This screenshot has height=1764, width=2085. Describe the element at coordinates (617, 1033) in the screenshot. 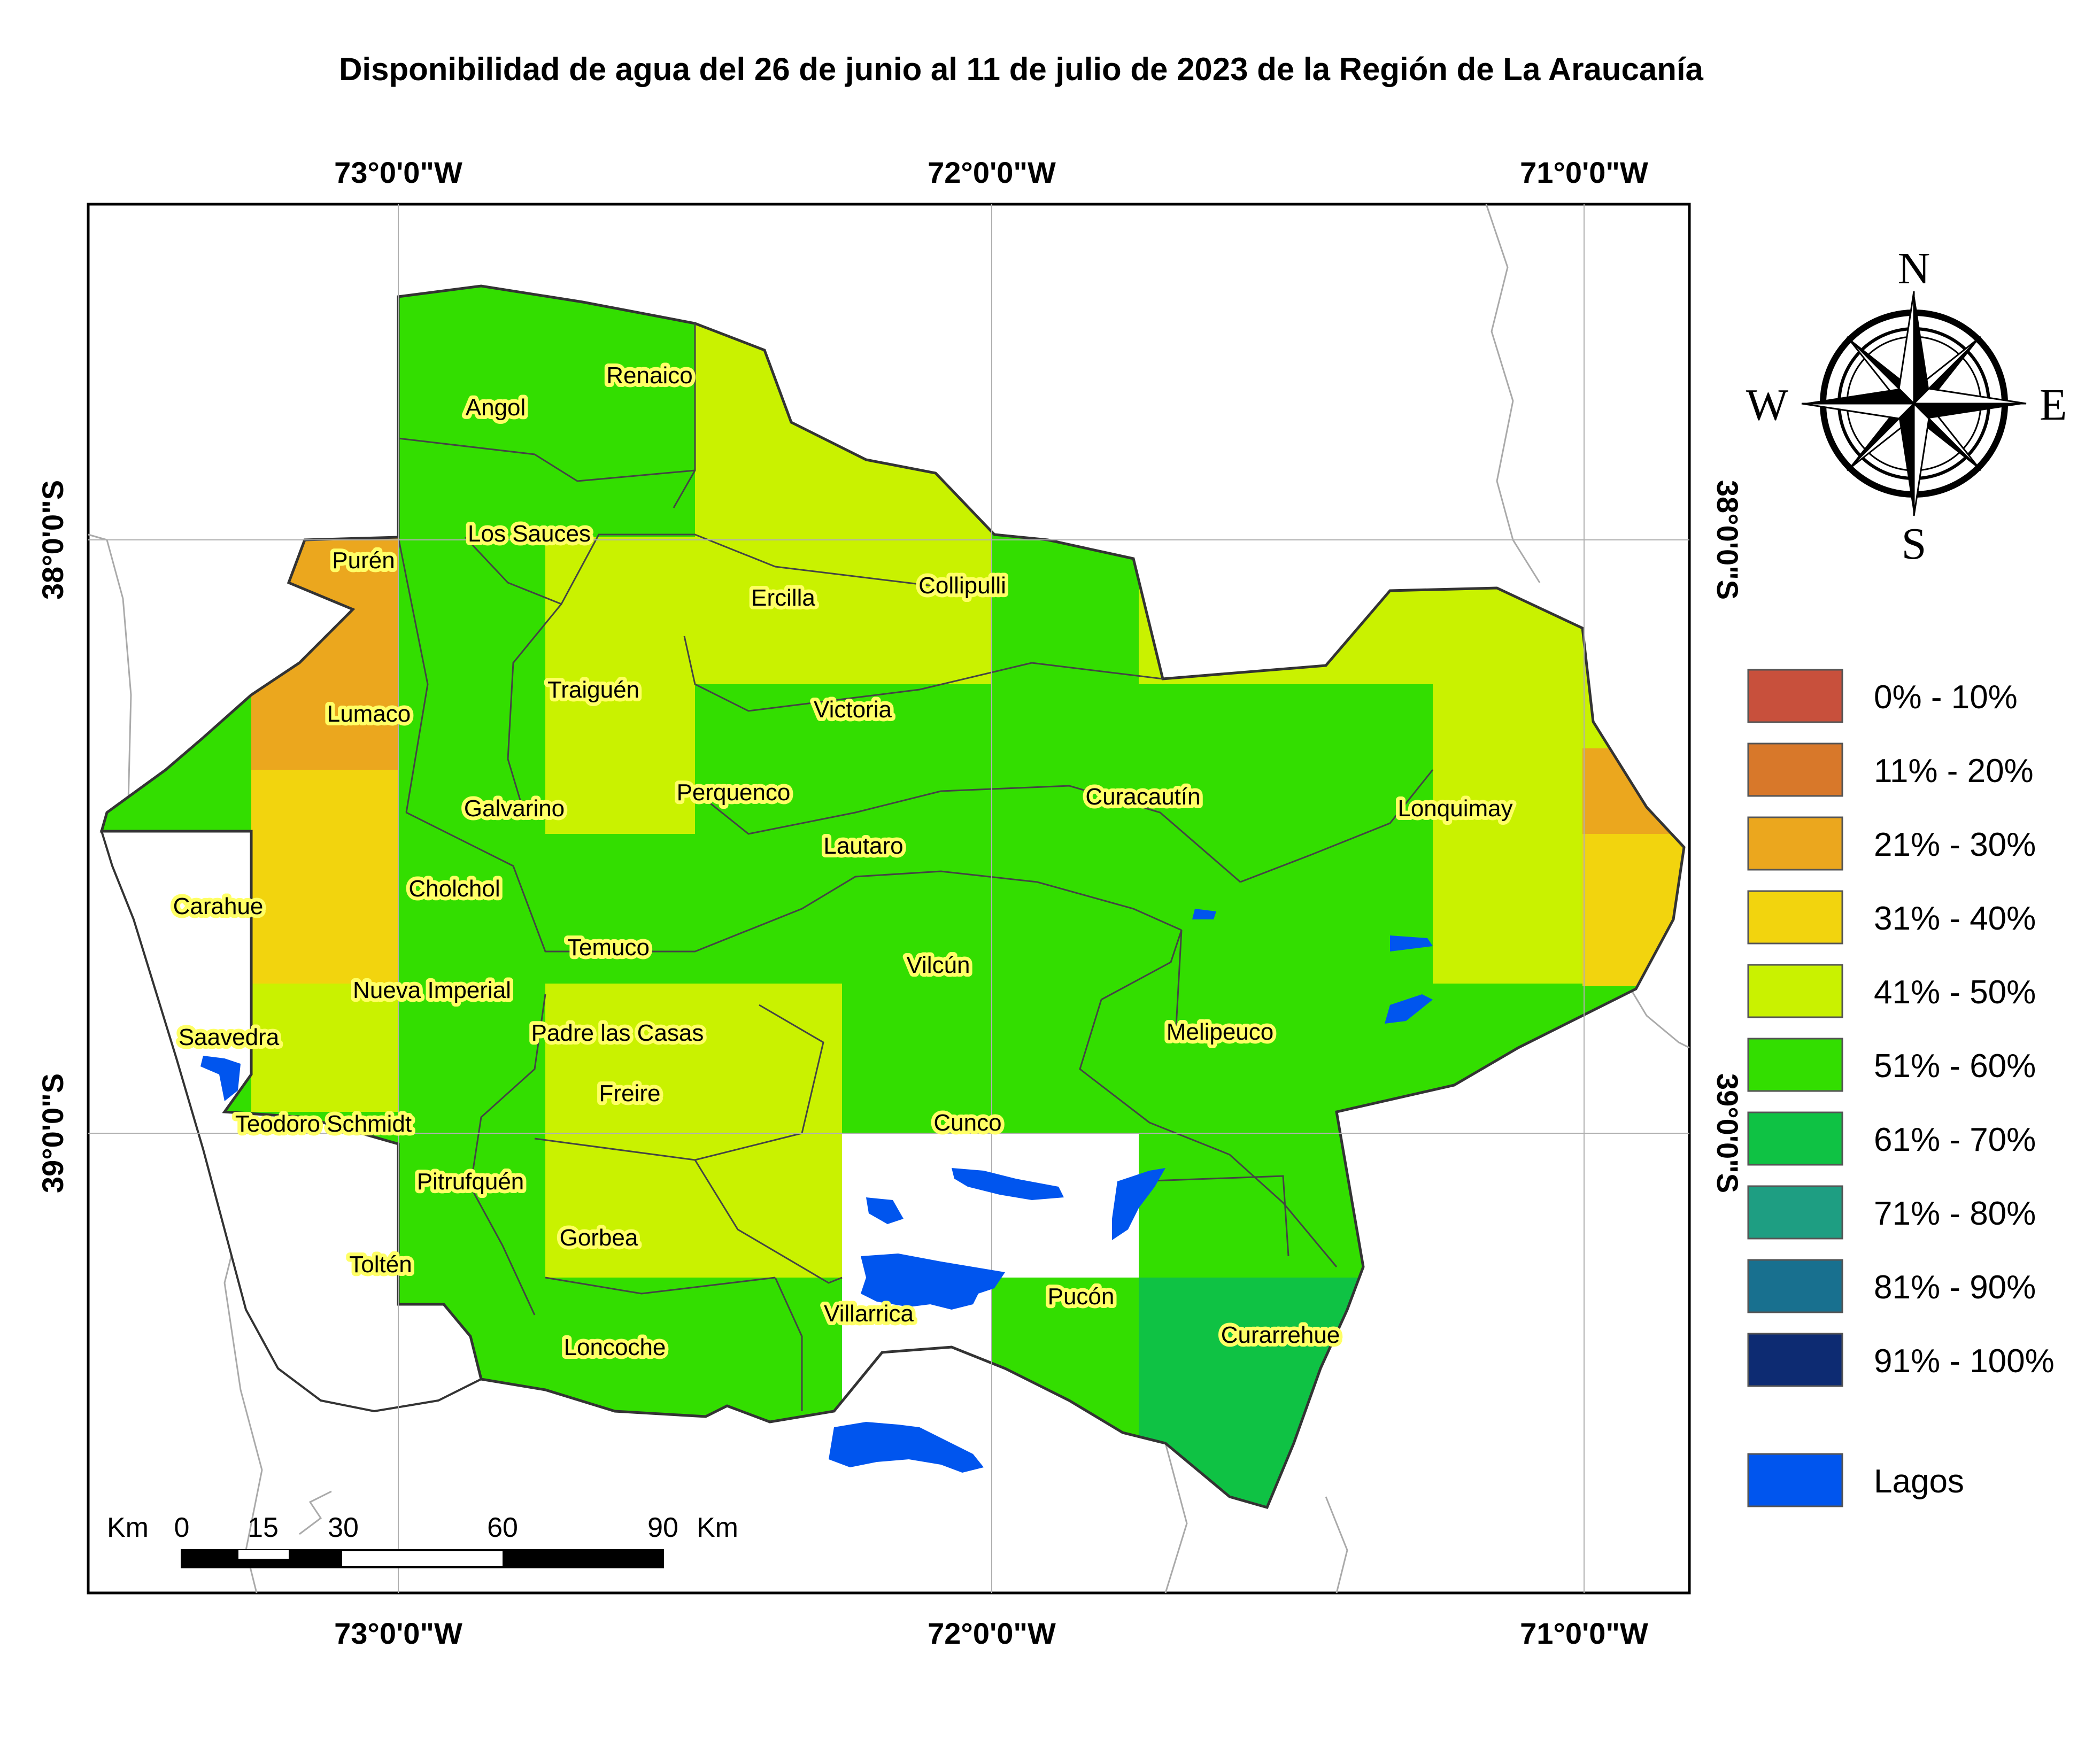

I see `town-label: Padre las Casas` at that location.